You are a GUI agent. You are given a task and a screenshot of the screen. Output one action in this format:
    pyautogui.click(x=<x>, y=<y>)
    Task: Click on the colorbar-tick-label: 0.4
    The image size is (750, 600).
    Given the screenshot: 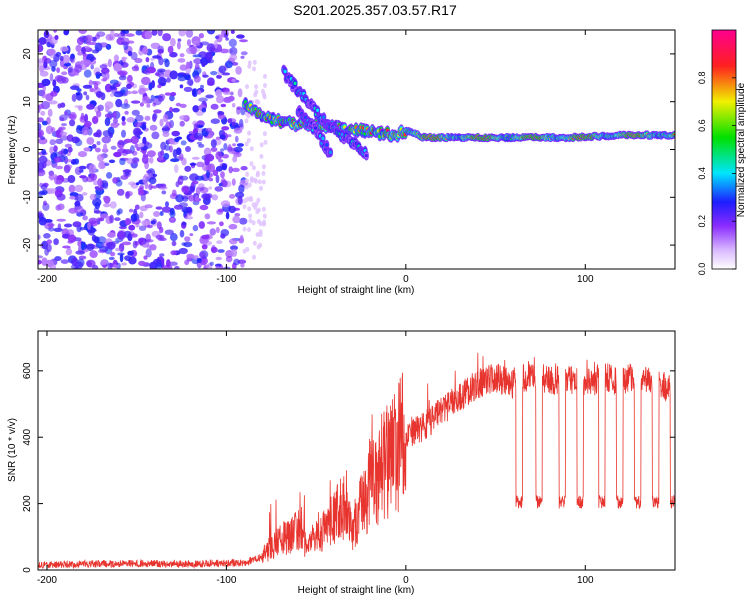 What is the action you would take?
    pyautogui.click(x=702, y=173)
    